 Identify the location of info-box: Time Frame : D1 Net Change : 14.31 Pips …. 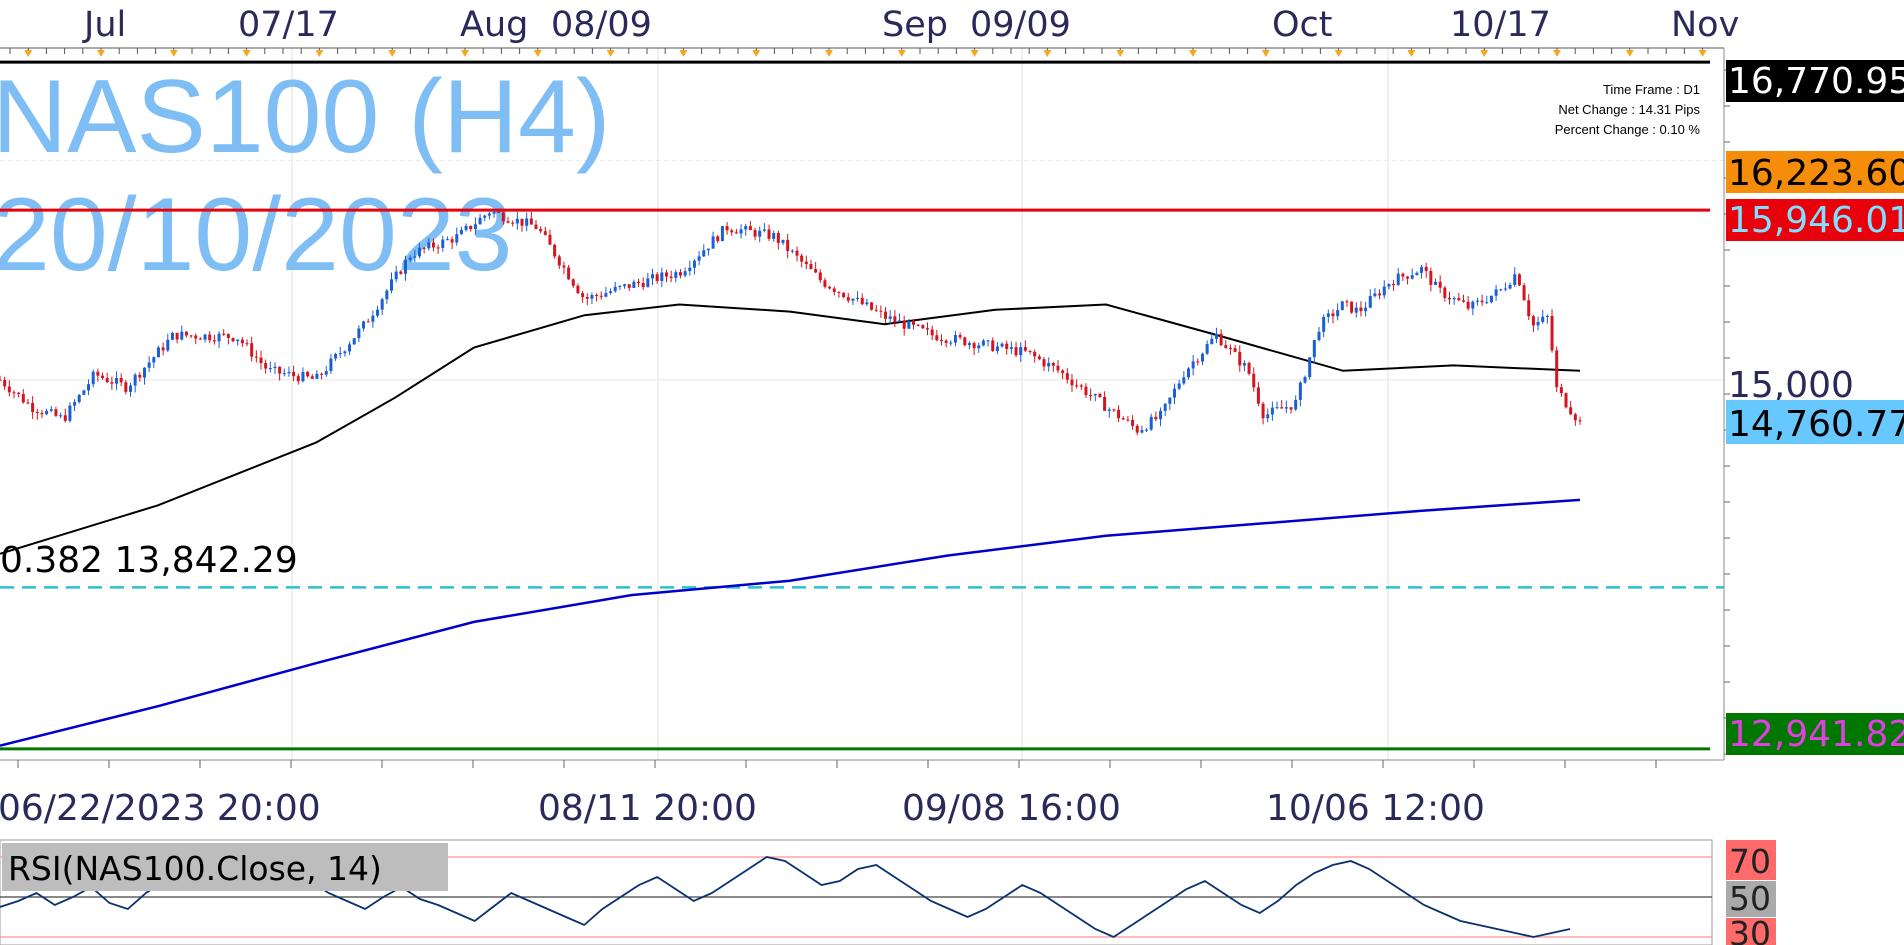
(1628, 109).